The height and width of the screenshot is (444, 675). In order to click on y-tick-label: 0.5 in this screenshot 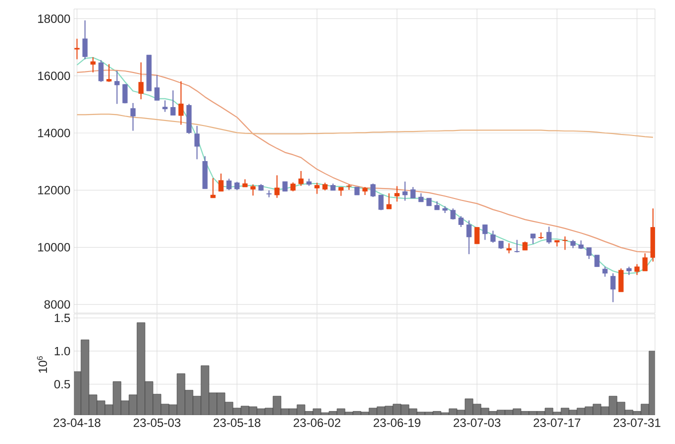, I will do `click(62, 384)`.